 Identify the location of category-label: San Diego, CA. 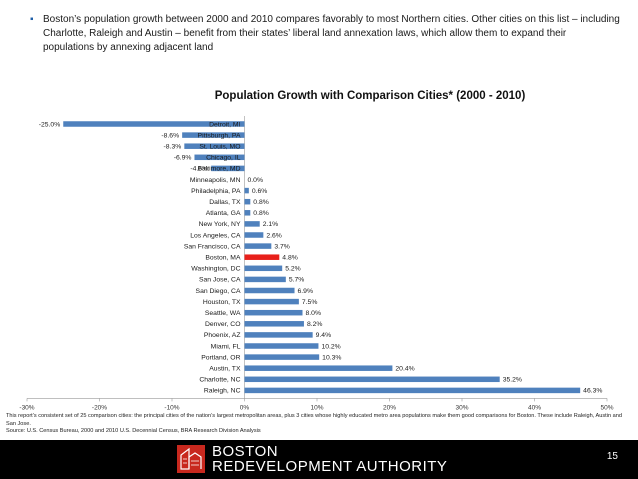
(218, 291).